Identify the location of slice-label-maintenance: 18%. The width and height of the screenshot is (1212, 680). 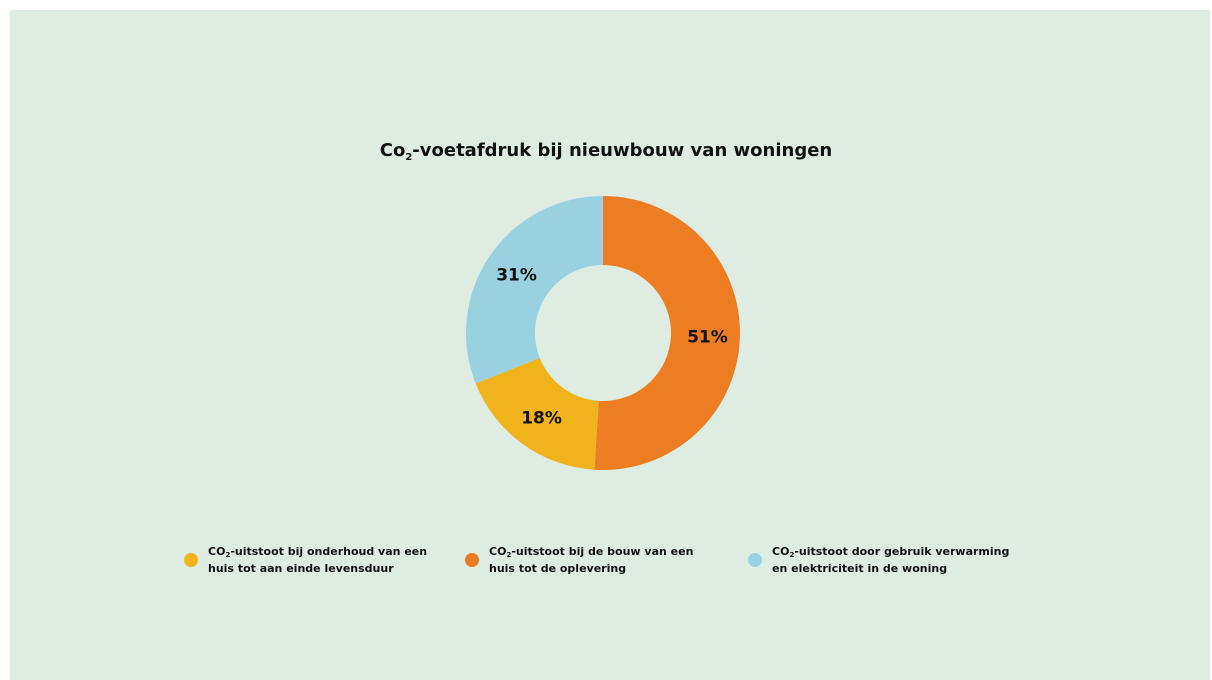
(541, 419).